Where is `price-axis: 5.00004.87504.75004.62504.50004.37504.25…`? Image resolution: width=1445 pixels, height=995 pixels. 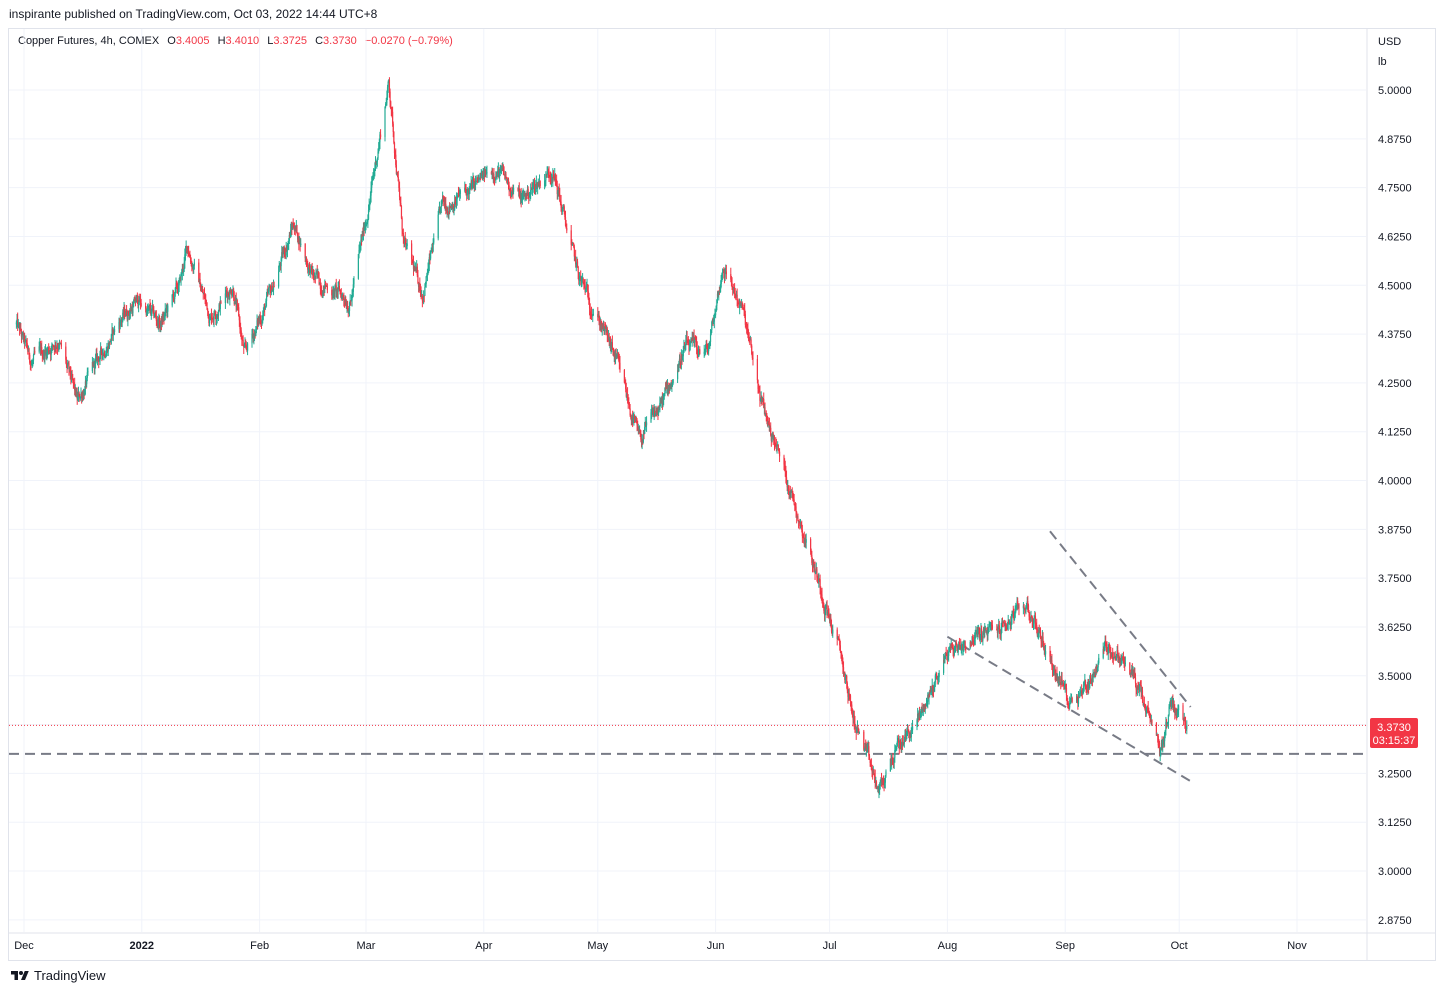 price-axis: 5.00004.87504.75004.62504.50004.37504.25… is located at coordinates (1395, 506).